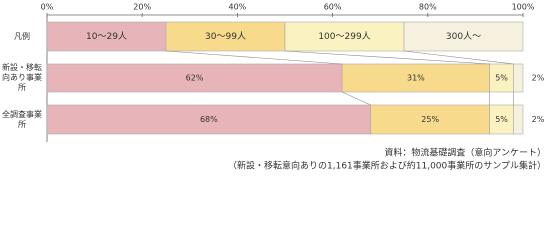  Describe the element at coordinates (523, 7) in the screenshot. I see `x-tick-label: 100%` at that location.